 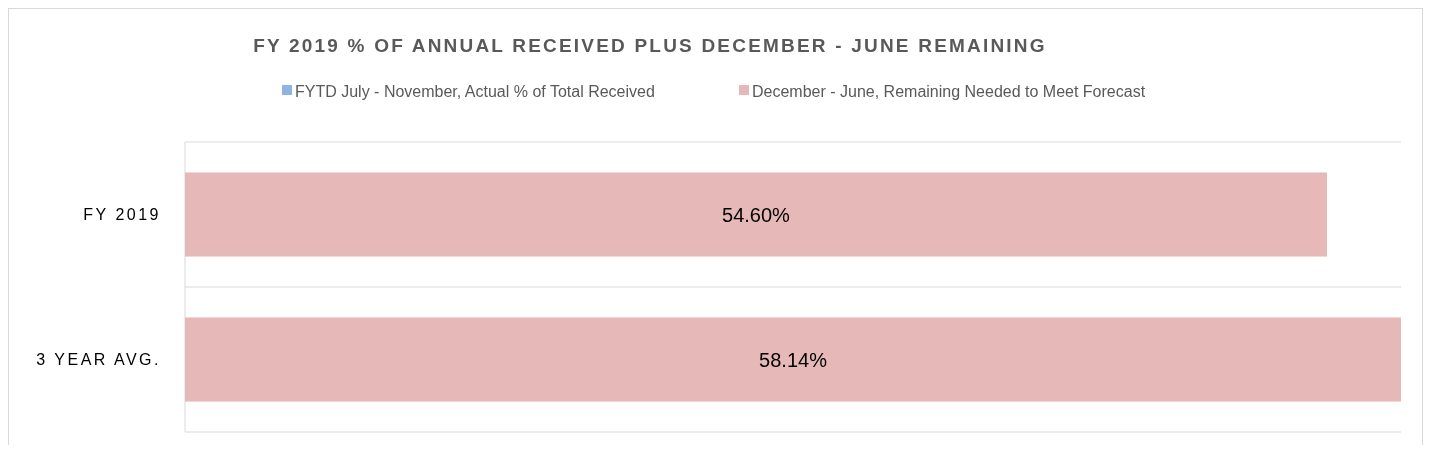 What do you see at coordinates (793, 359) in the screenshot?
I see `data-label: 58.14%` at bounding box center [793, 359].